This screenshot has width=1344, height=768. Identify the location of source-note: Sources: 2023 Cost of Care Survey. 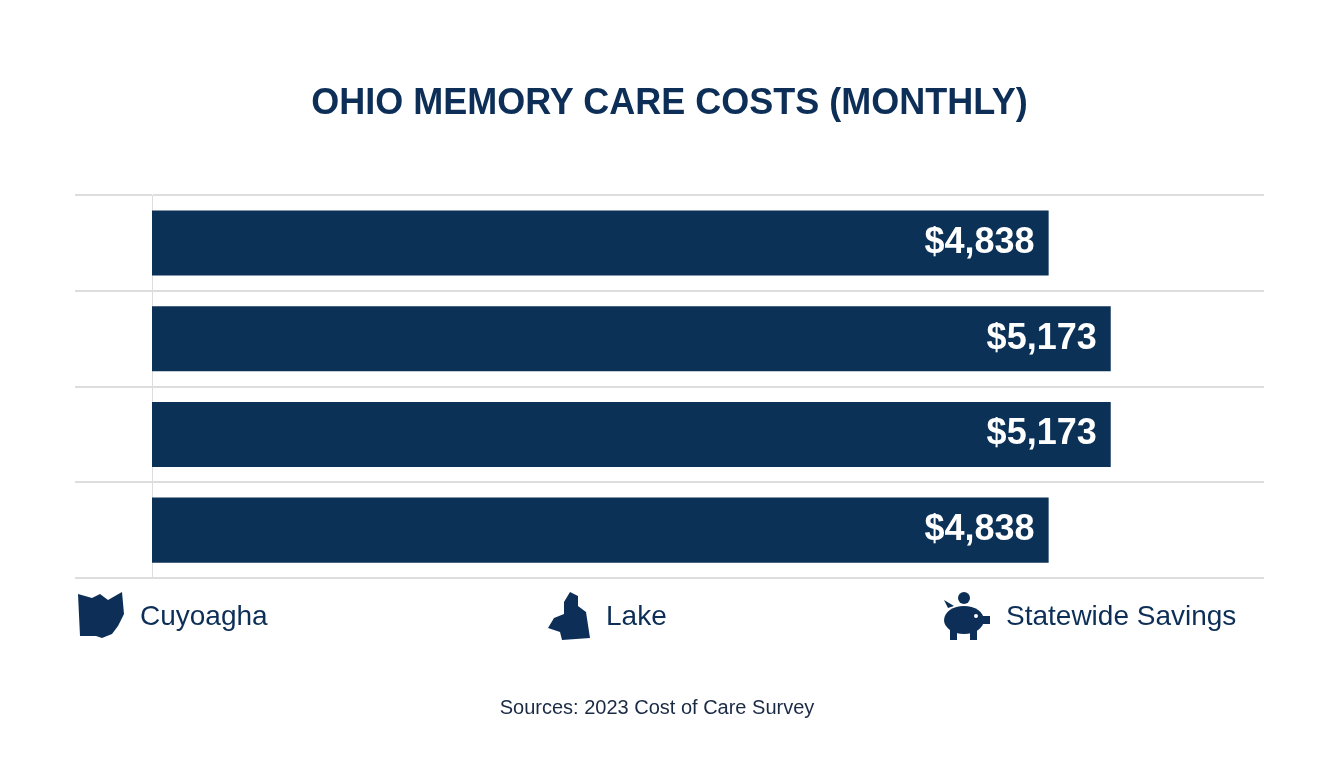
(657, 707).